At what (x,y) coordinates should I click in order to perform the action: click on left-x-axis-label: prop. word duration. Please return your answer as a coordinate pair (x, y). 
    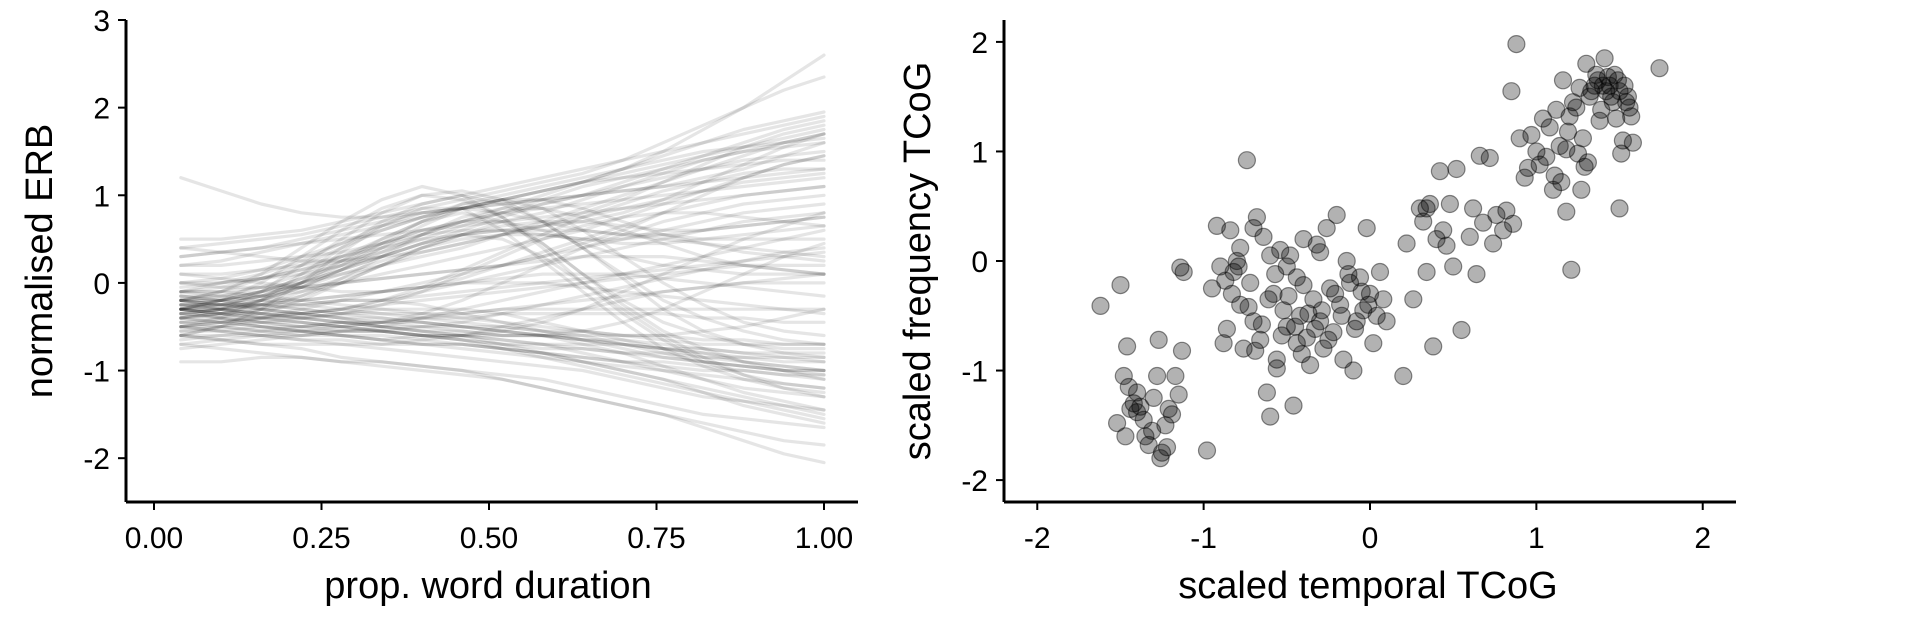
    Looking at the image, I should click on (487, 586).